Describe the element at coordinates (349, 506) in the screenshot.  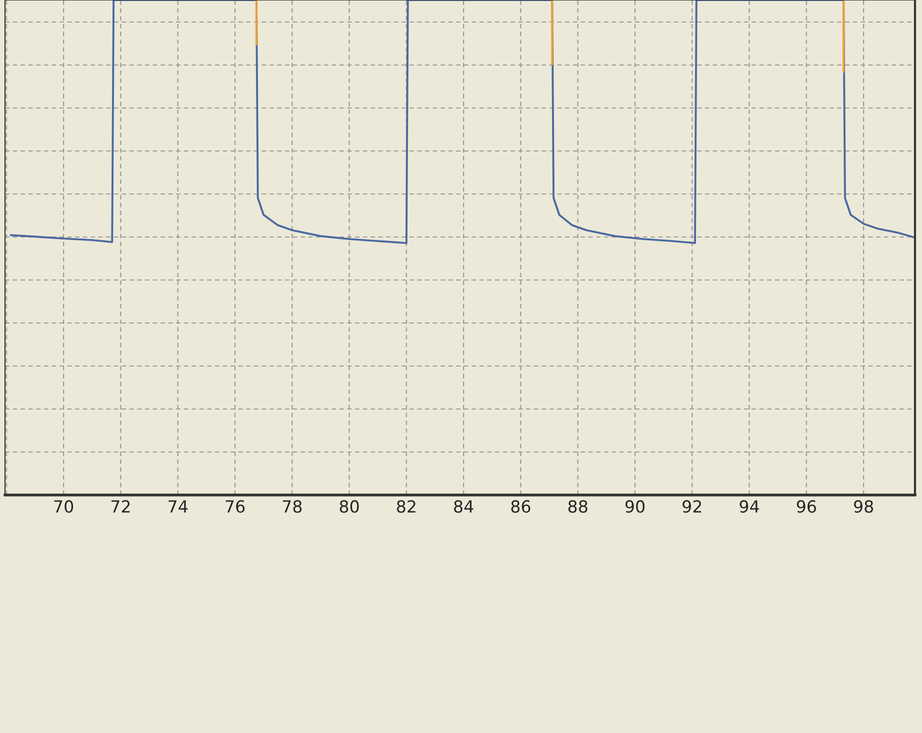
I see `x-tick-label: 80` at that location.